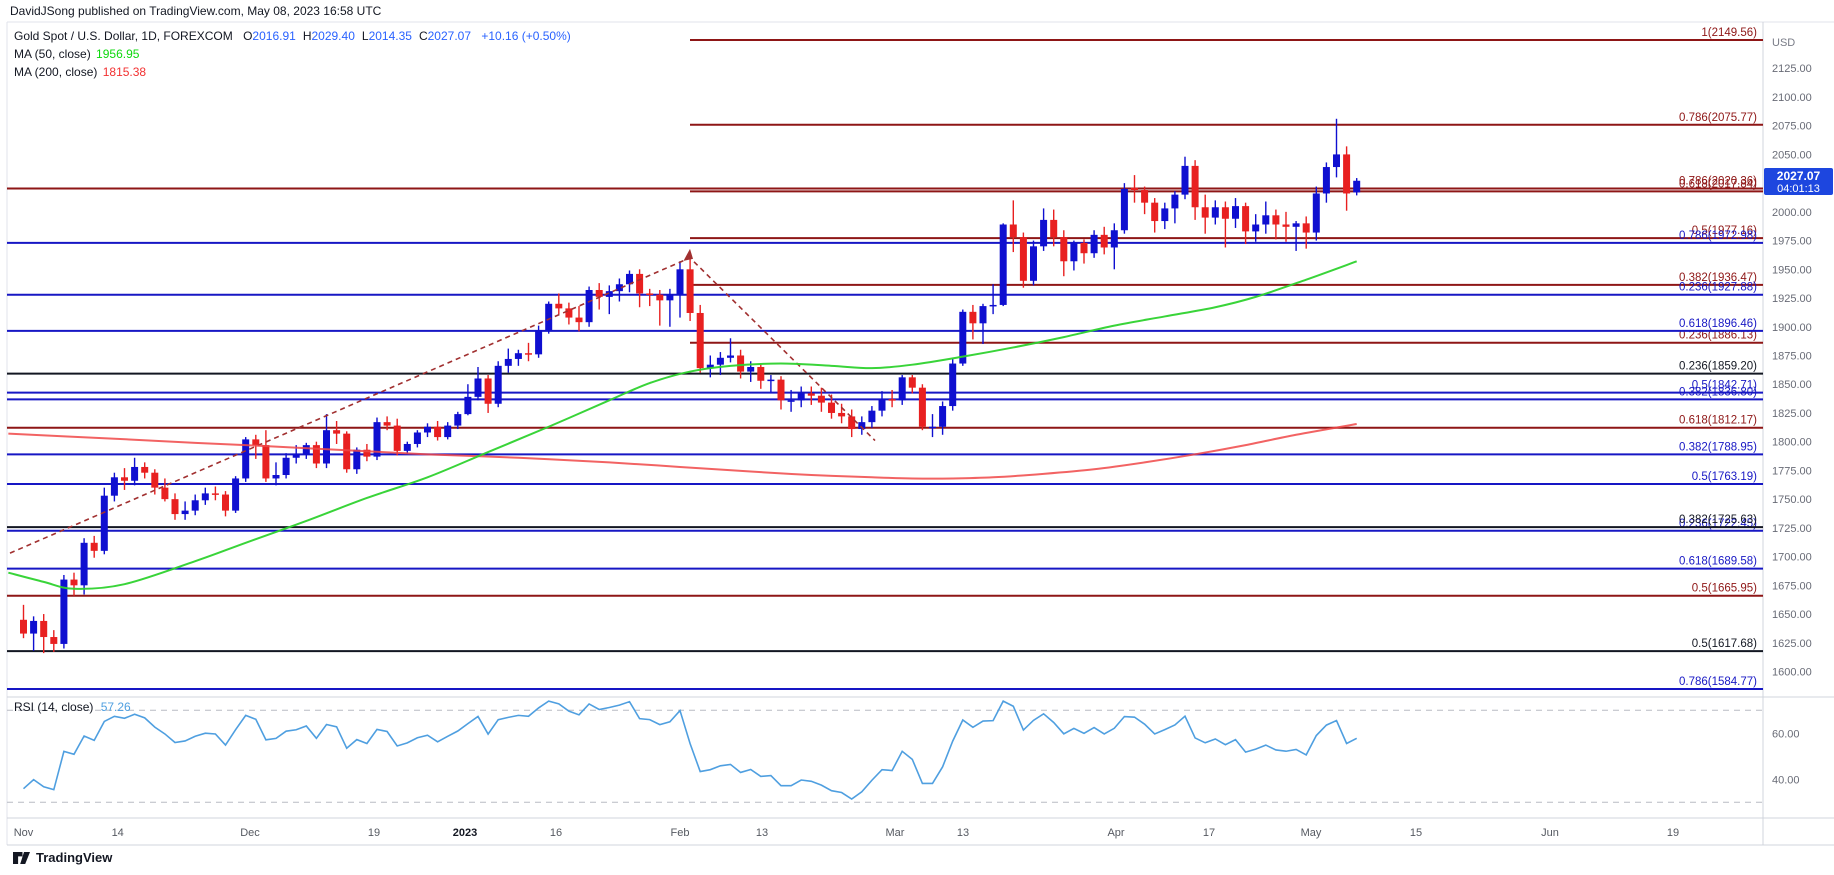  Describe the element at coordinates (1718, 447) in the screenshot. I see `fib-label: 0.382(1788.95)` at that location.